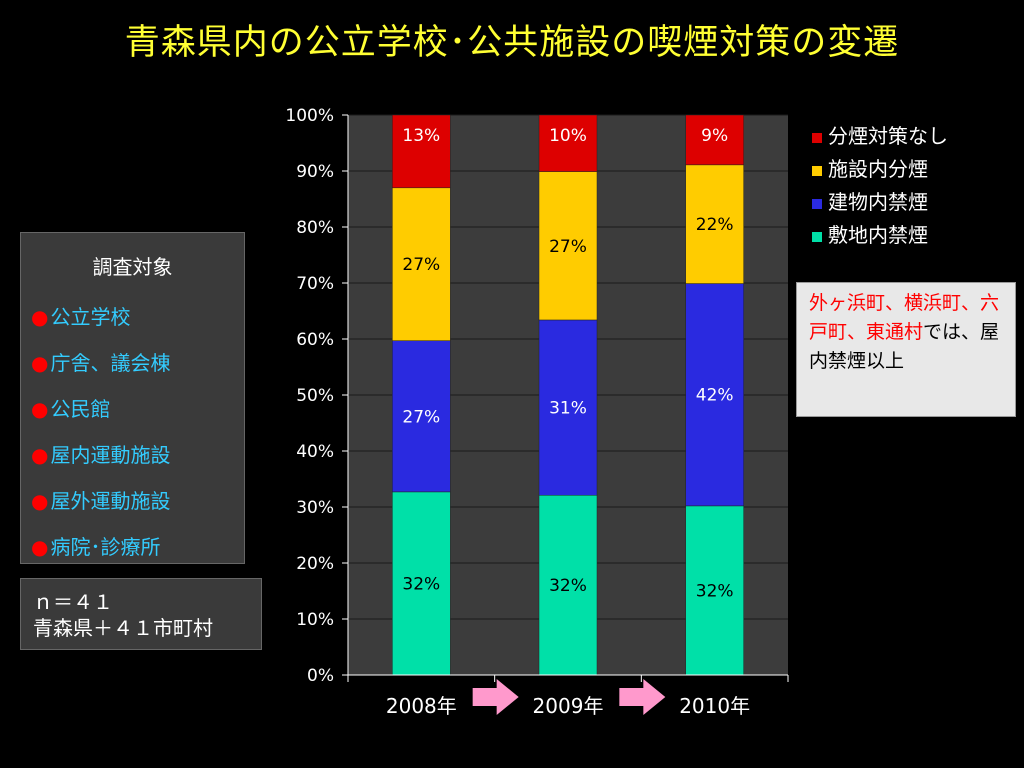 The image size is (1024, 768). What do you see at coordinates (315, 564) in the screenshot?
I see `y-tick-label: 20%` at bounding box center [315, 564].